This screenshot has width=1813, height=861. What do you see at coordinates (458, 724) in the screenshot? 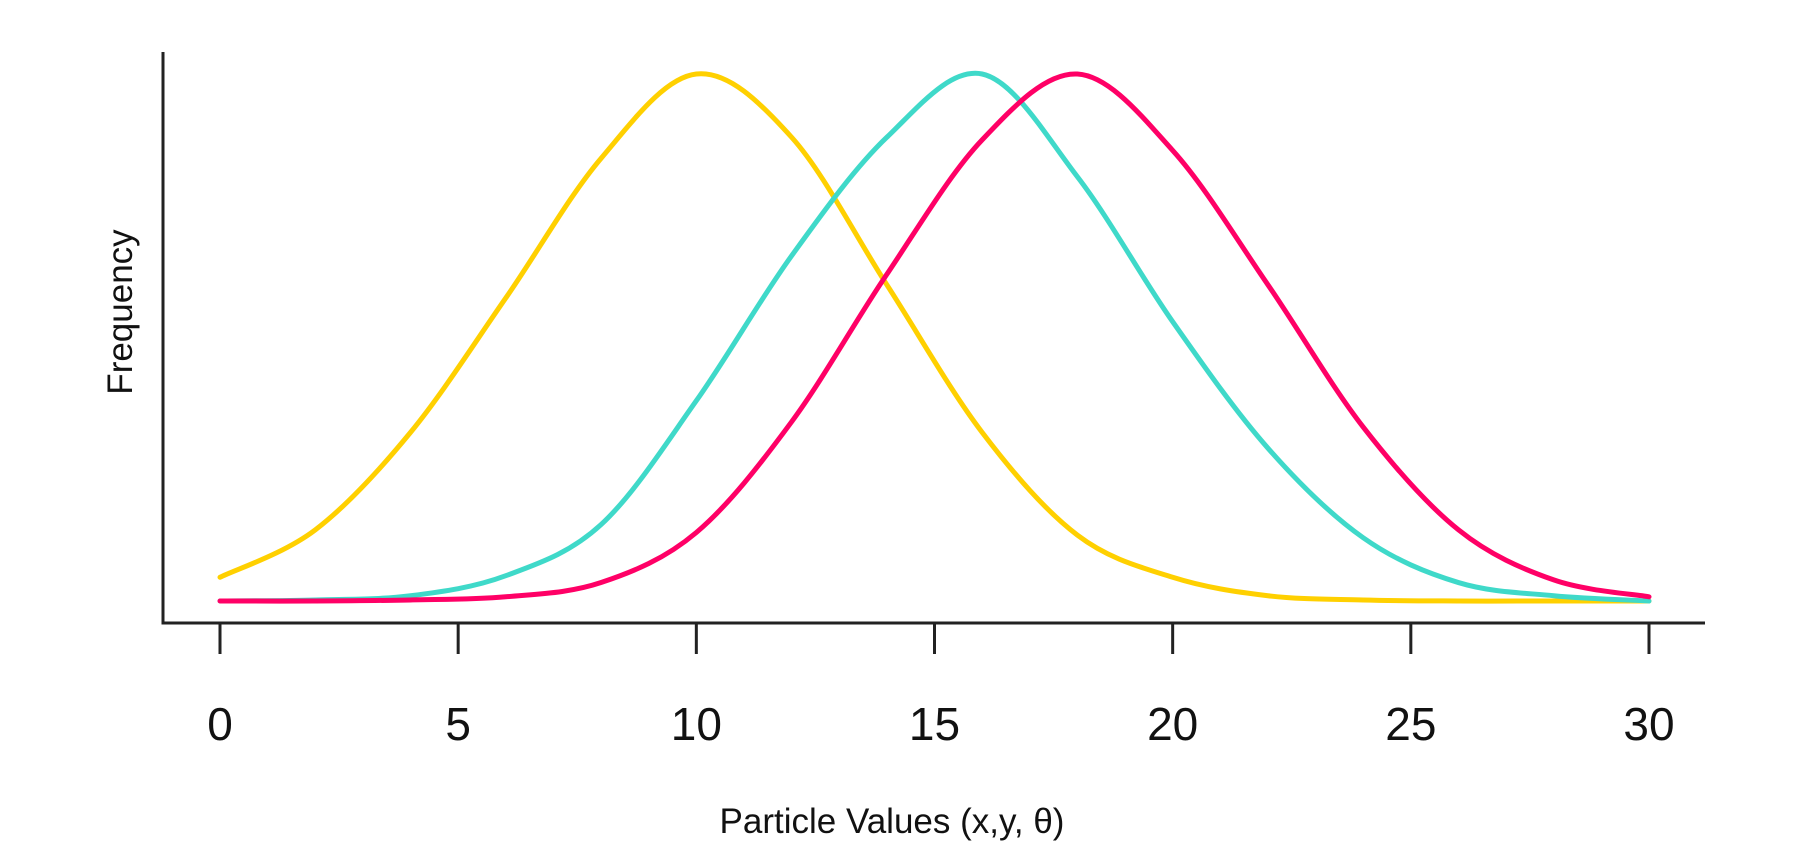
I see `x-tick-label: 5` at bounding box center [458, 724].